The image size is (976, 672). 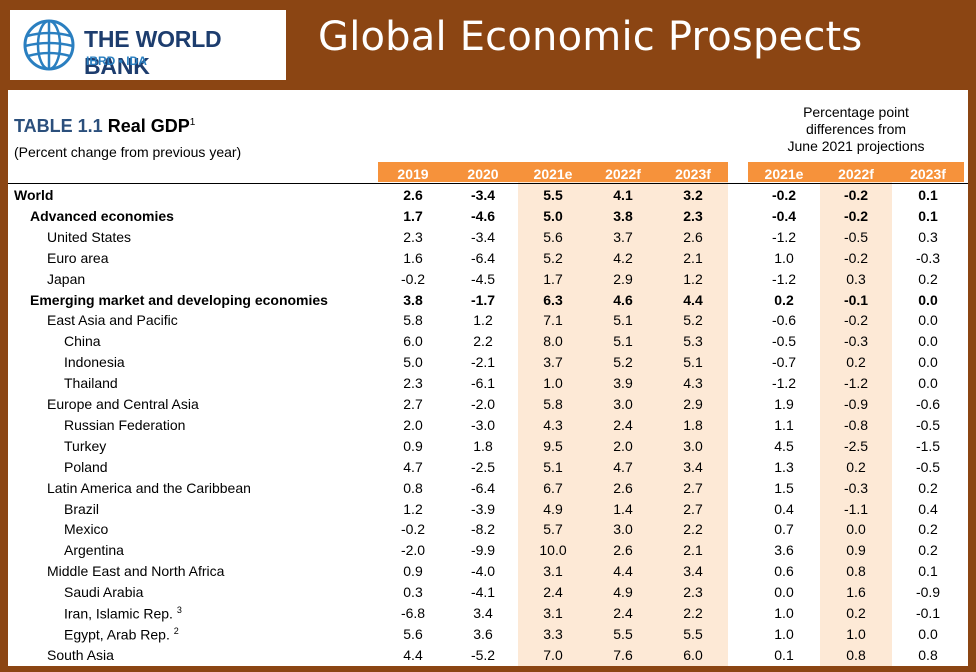 What do you see at coordinates (66, 278) in the screenshot?
I see `row-label-text: Japan` at bounding box center [66, 278].